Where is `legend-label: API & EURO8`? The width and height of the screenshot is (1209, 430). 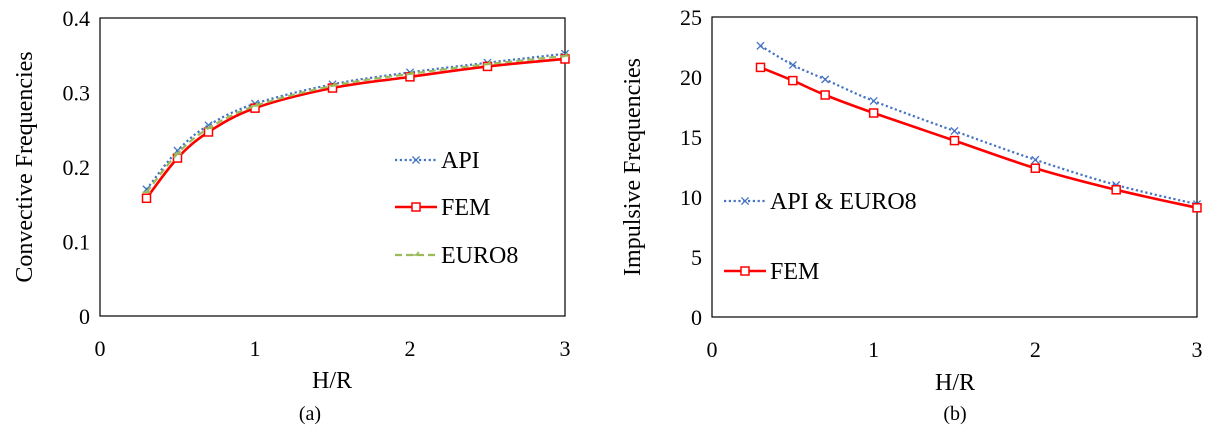
legend-label: API & EURO8 is located at coordinates (843, 202).